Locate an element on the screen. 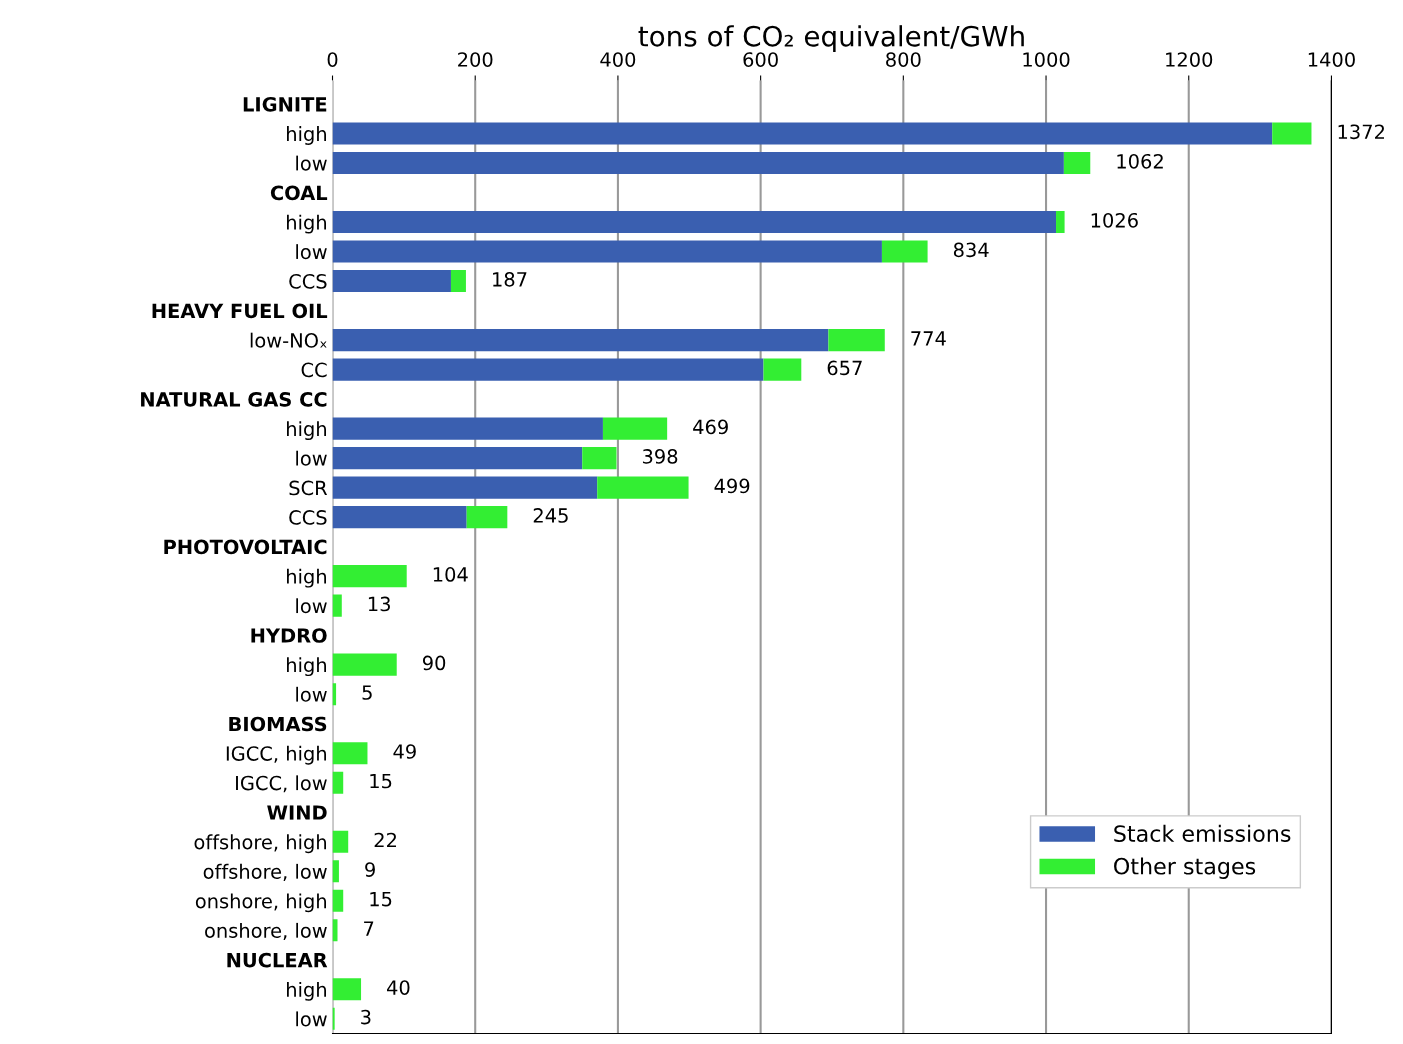 The height and width of the screenshot is (1044, 1403). total-label: 774 is located at coordinates (928, 338).